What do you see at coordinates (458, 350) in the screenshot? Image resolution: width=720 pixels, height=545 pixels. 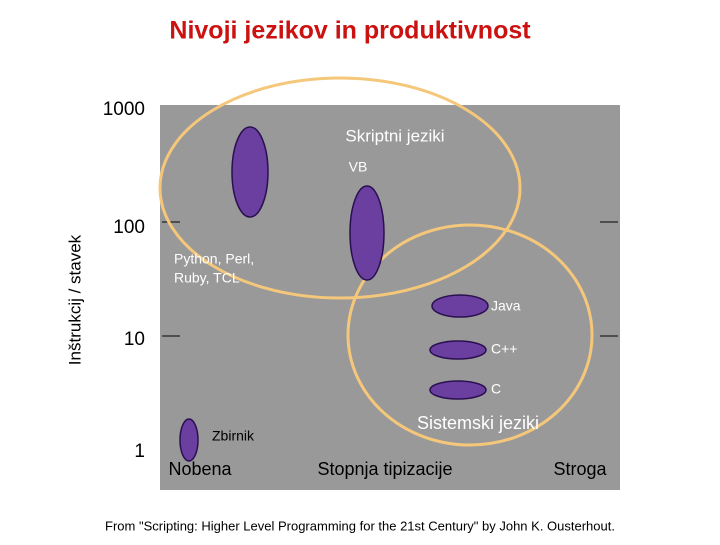 I see `cpp-ellipse` at bounding box center [458, 350].